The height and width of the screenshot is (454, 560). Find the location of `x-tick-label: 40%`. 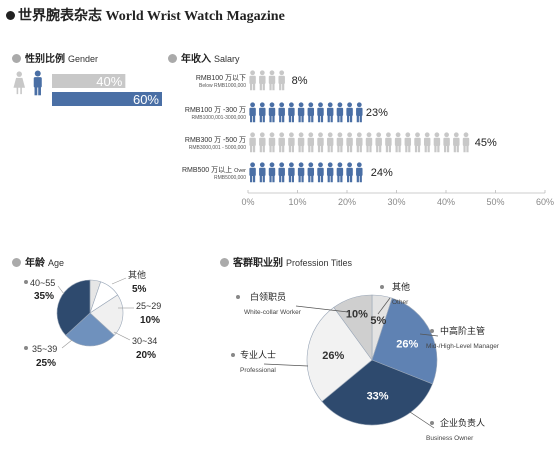

x-tick-label: 40% is located at coordinates (446, 202).